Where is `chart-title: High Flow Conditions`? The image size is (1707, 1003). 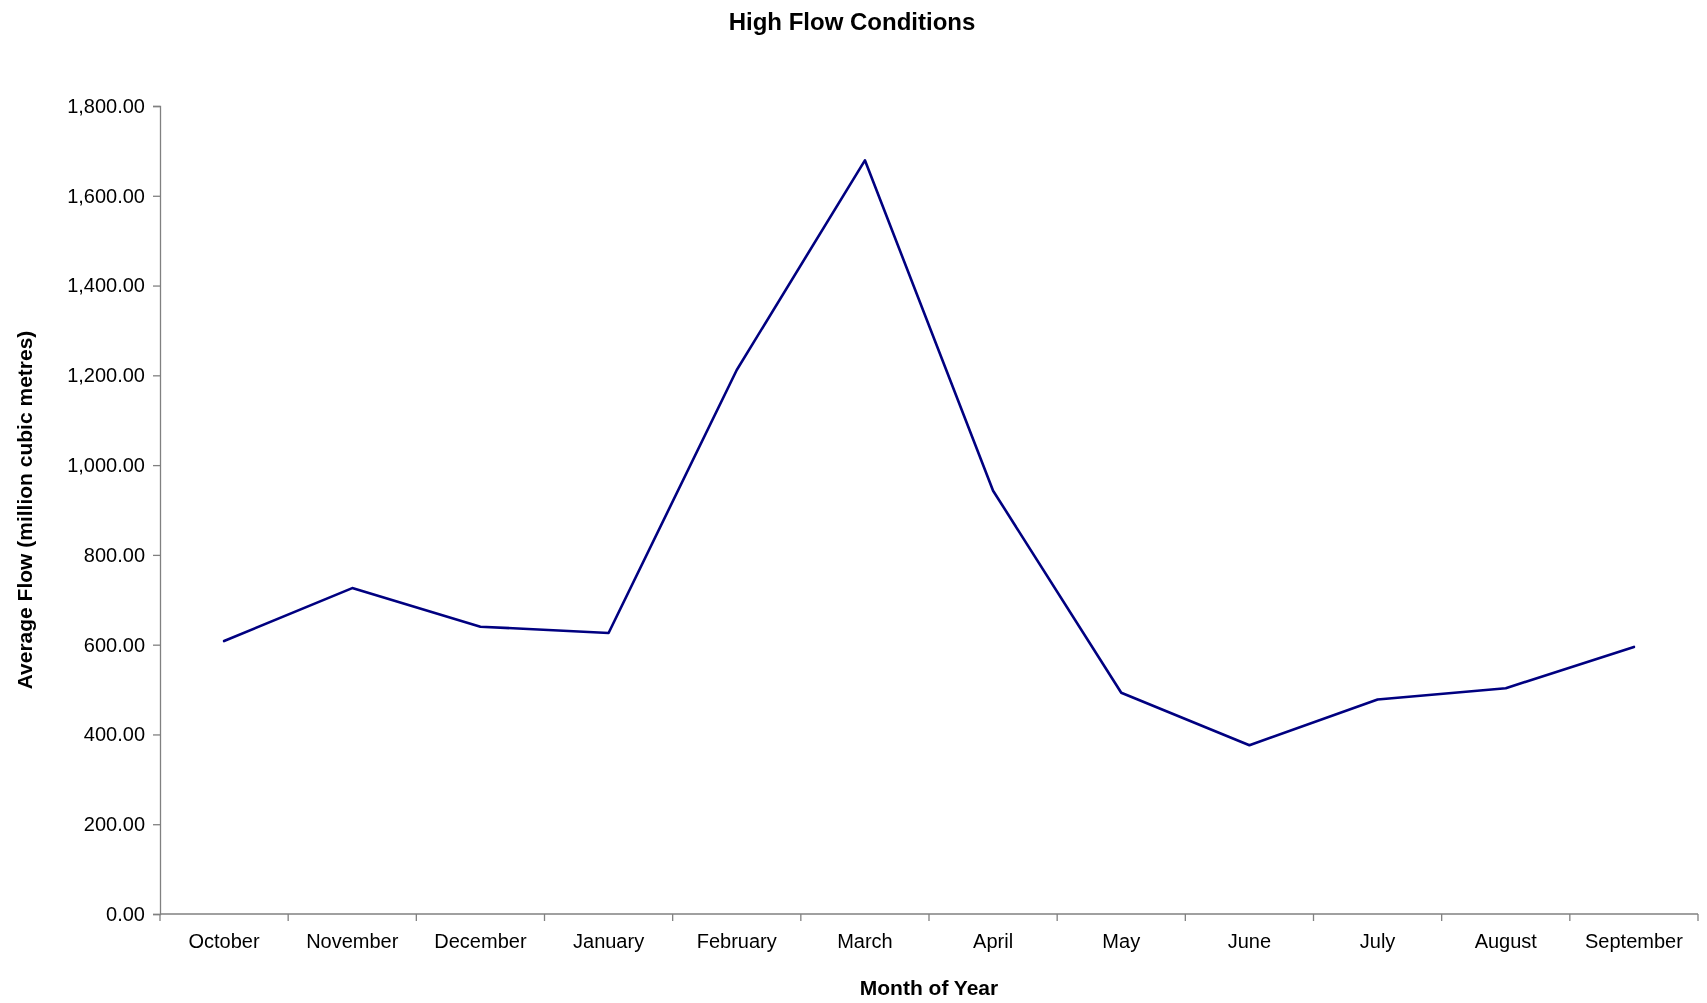 chart-title: High Flow Conditions is located at coordinates (852, 21).